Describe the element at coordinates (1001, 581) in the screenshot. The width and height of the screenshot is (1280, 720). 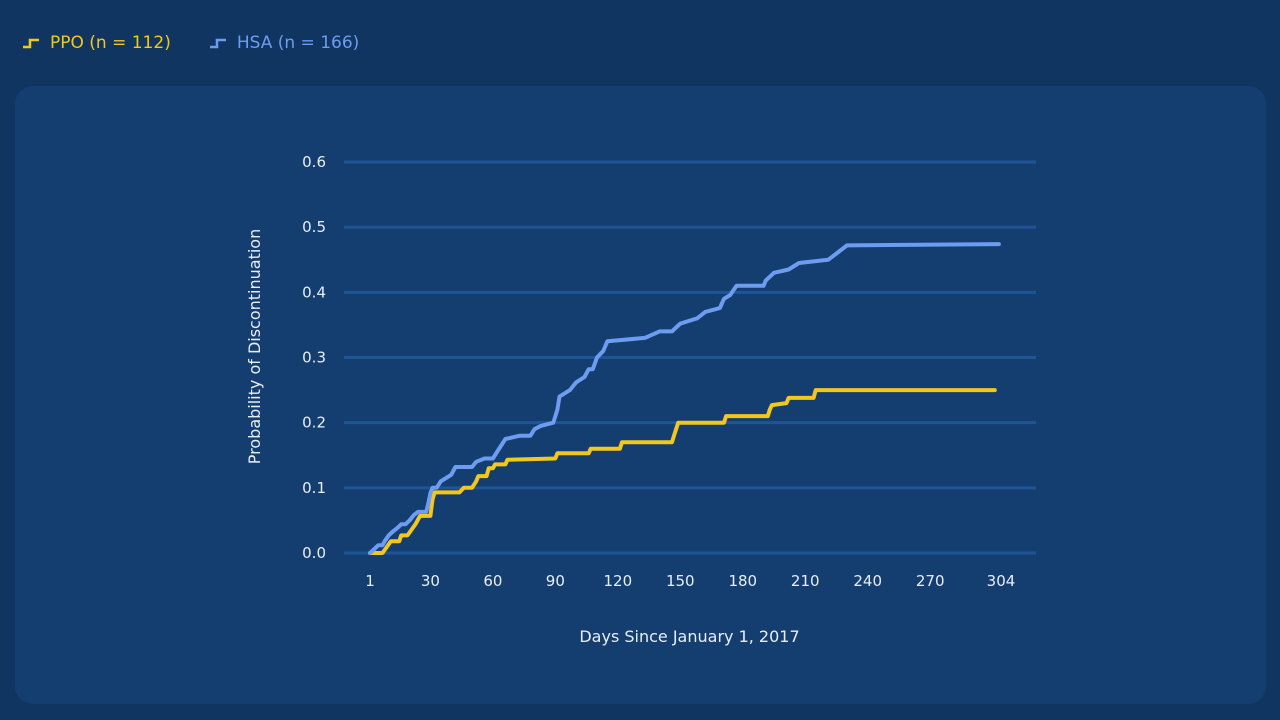
I see `x-tick-label: 304` at that location.